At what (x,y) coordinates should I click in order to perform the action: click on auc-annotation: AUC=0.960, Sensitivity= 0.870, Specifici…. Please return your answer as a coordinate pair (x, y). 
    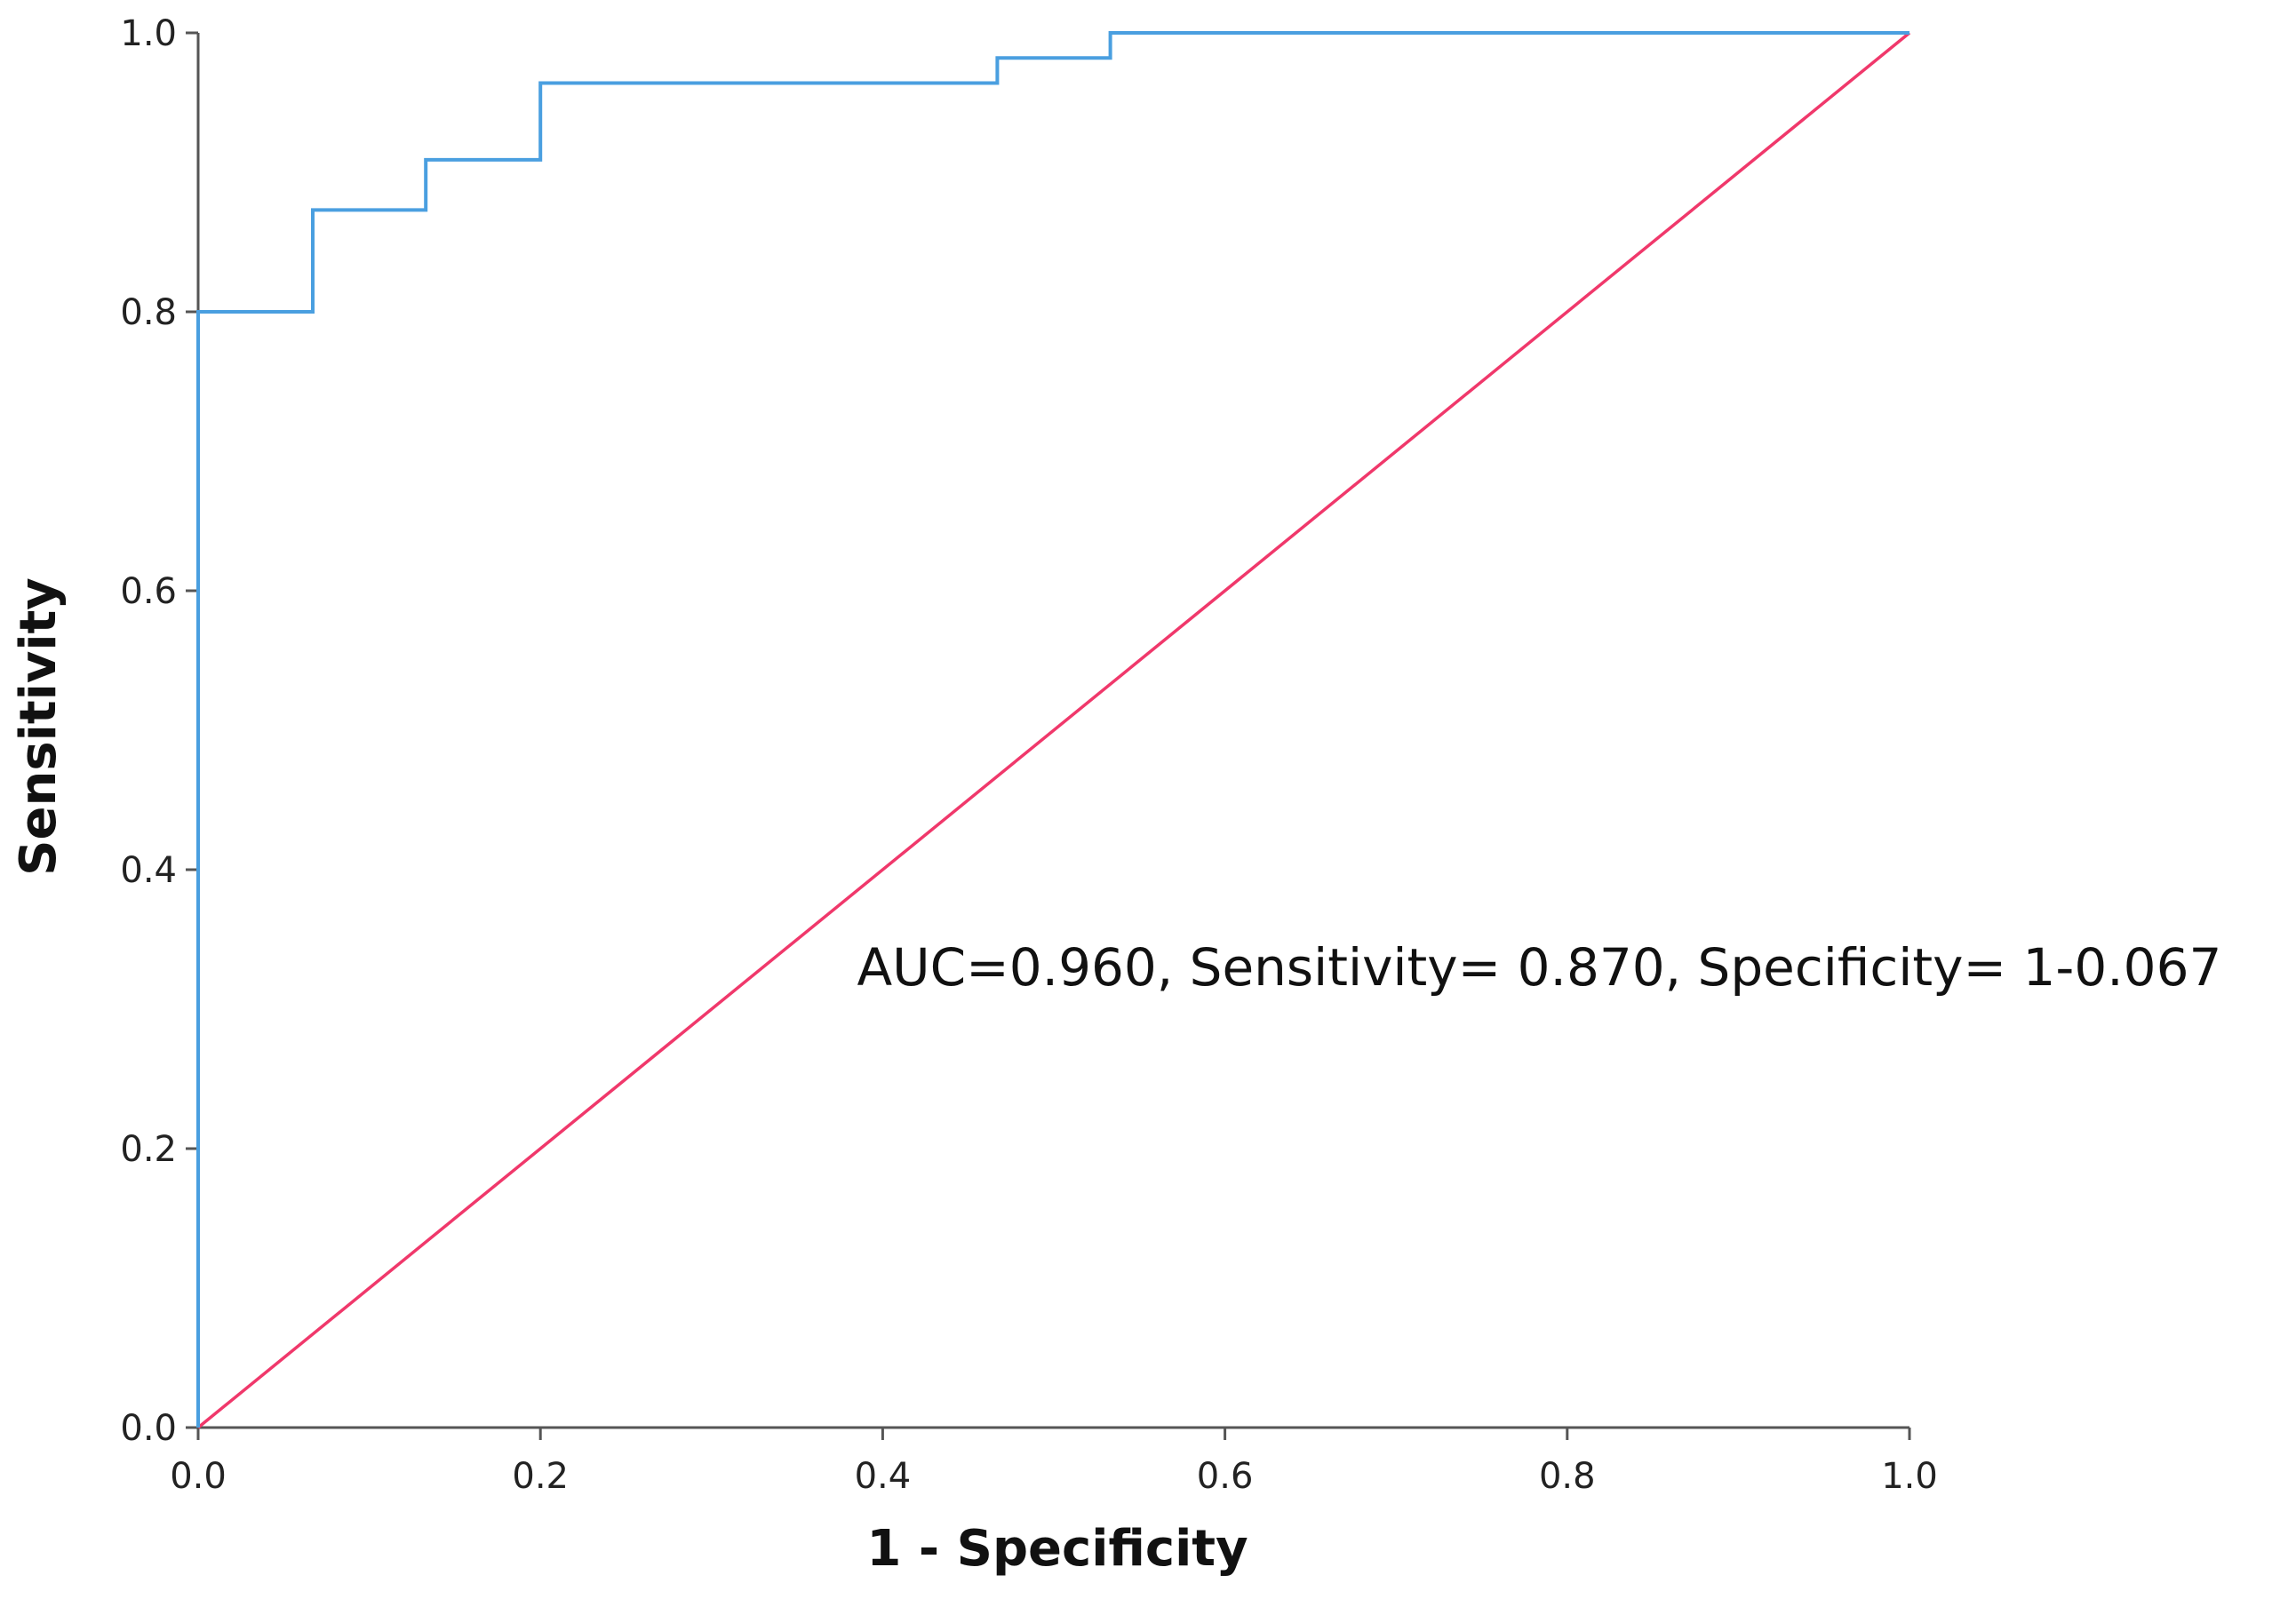
    Looking at the image, I should click on (1540, 967).